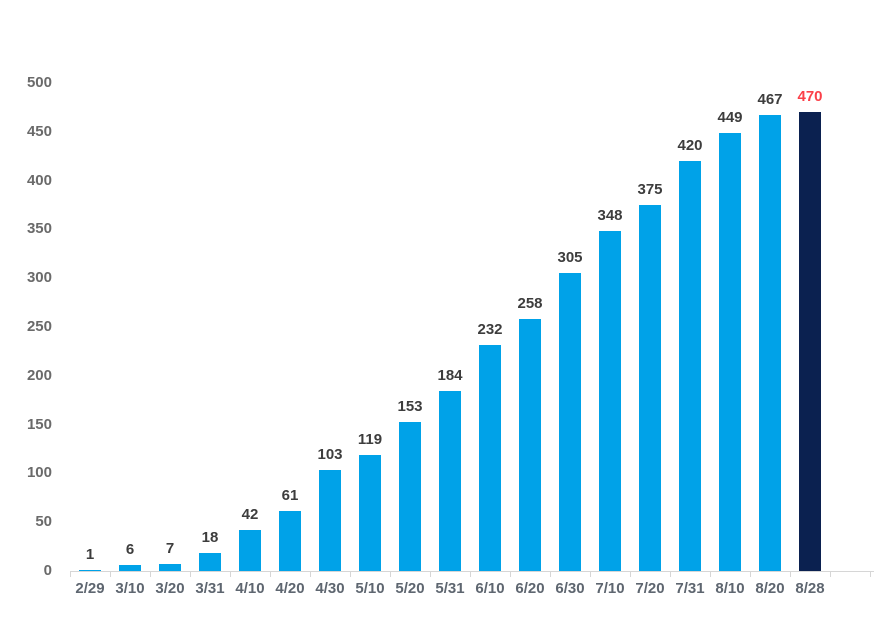 The width and height of the screenshot is (880, 620). What do you see at coordinates (170, 548) in the screenshot?
I see `bar-value-label: 7` at bounding box center [170, 548].